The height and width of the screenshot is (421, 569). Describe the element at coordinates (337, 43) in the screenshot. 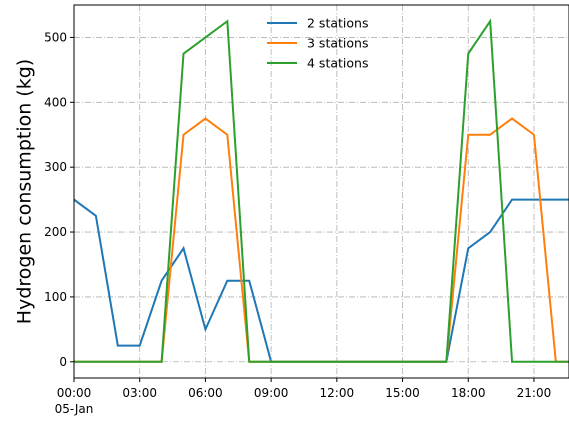

I see `legend-label: 3 stations` at that location.